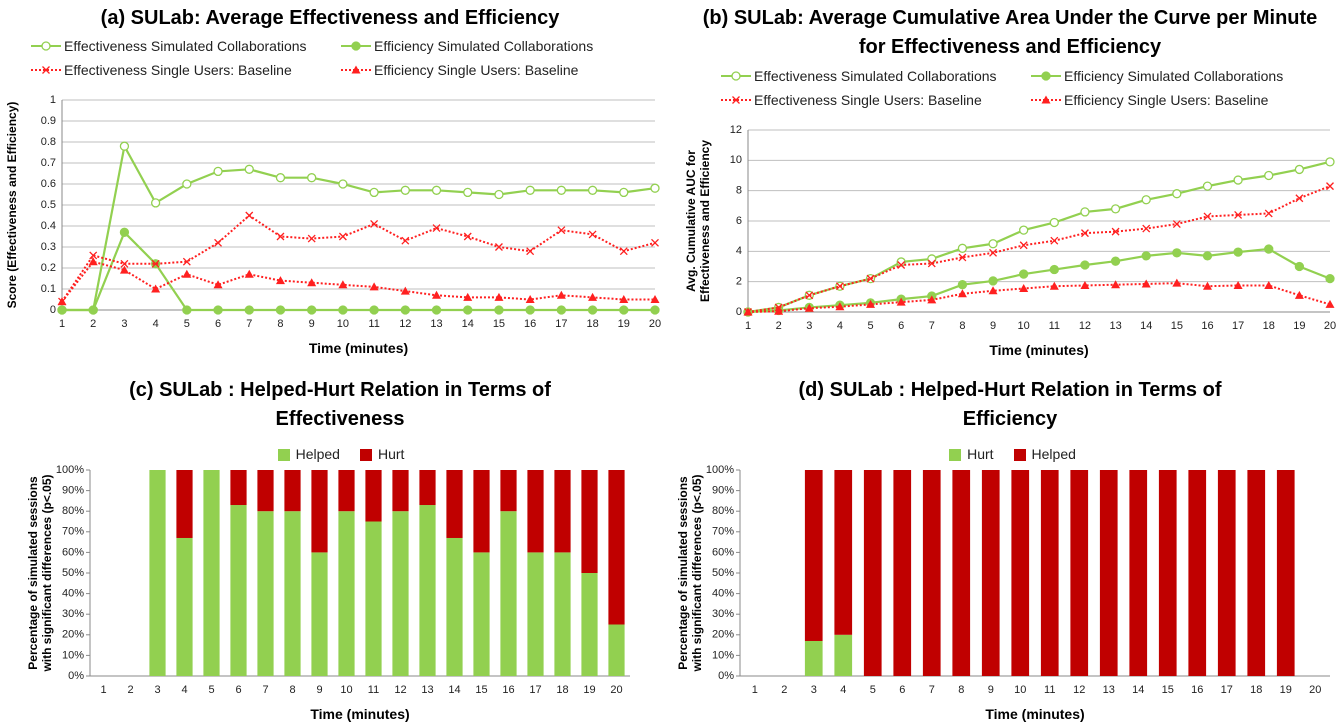 This screenshot has width=1343, height=726. What do you see at coordinates (1166, 100) in the screenshot?
I see `legend-label: Efficiency Single Users: Baseline` at bounding box center [1166, 100].